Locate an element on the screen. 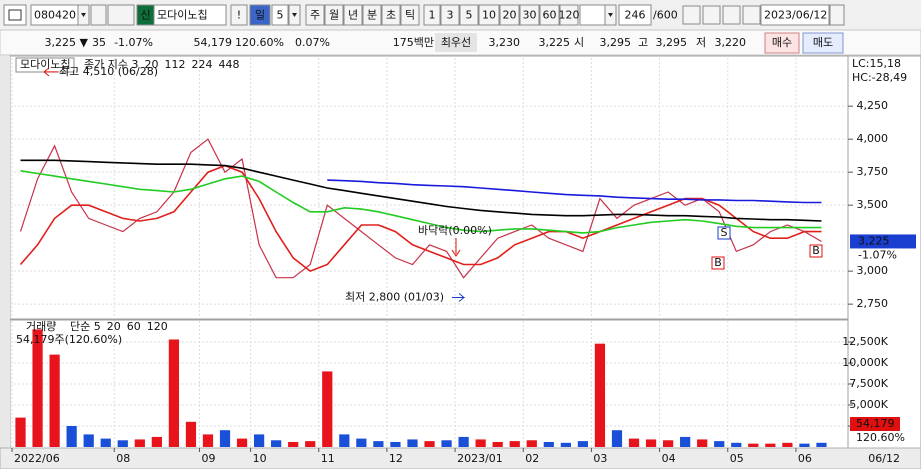  low-arrow is located at coordinates (459, 297).